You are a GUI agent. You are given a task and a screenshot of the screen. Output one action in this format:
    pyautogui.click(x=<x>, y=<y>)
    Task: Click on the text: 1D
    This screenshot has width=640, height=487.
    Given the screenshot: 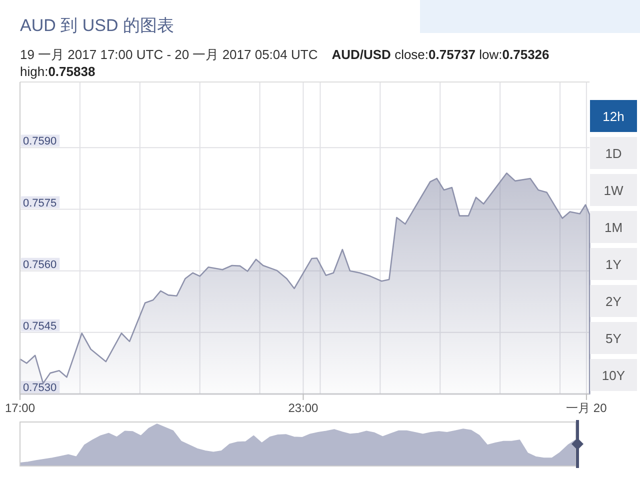 What is the action you would take?
    pyautogui.click(x=613, y=153)
    